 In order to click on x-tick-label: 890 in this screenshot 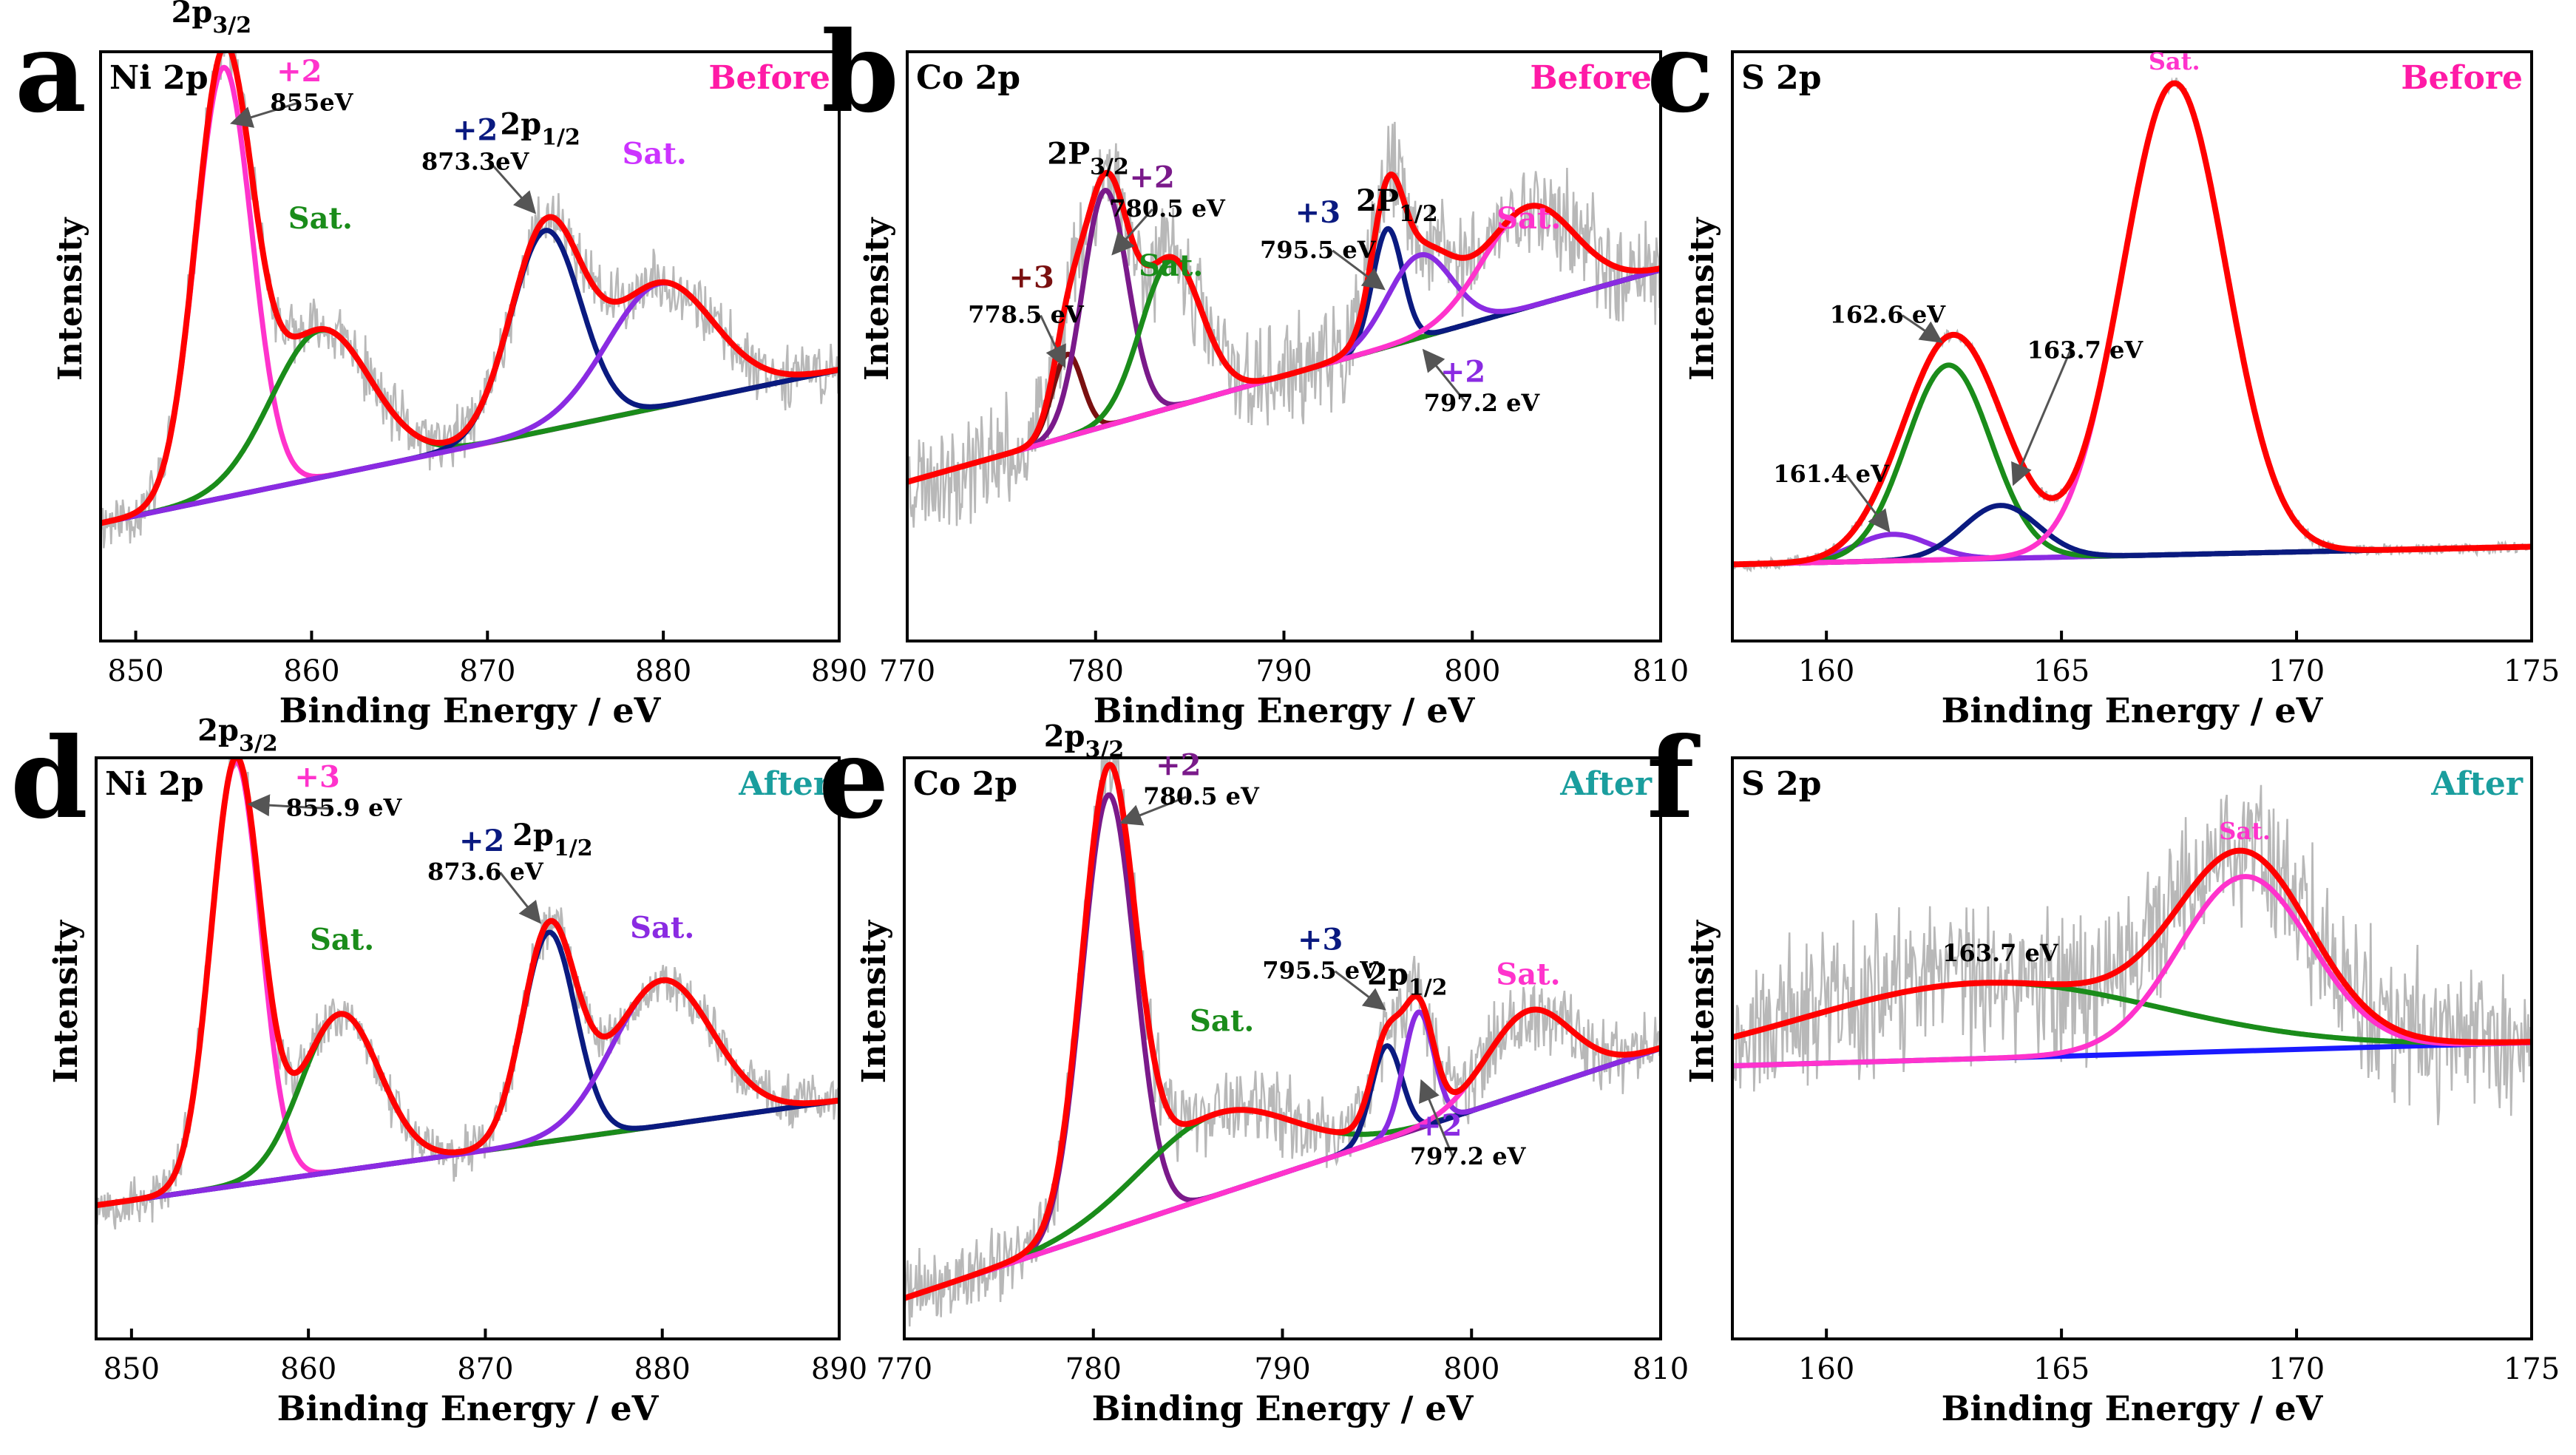, I will do `click(839, 1369)`.